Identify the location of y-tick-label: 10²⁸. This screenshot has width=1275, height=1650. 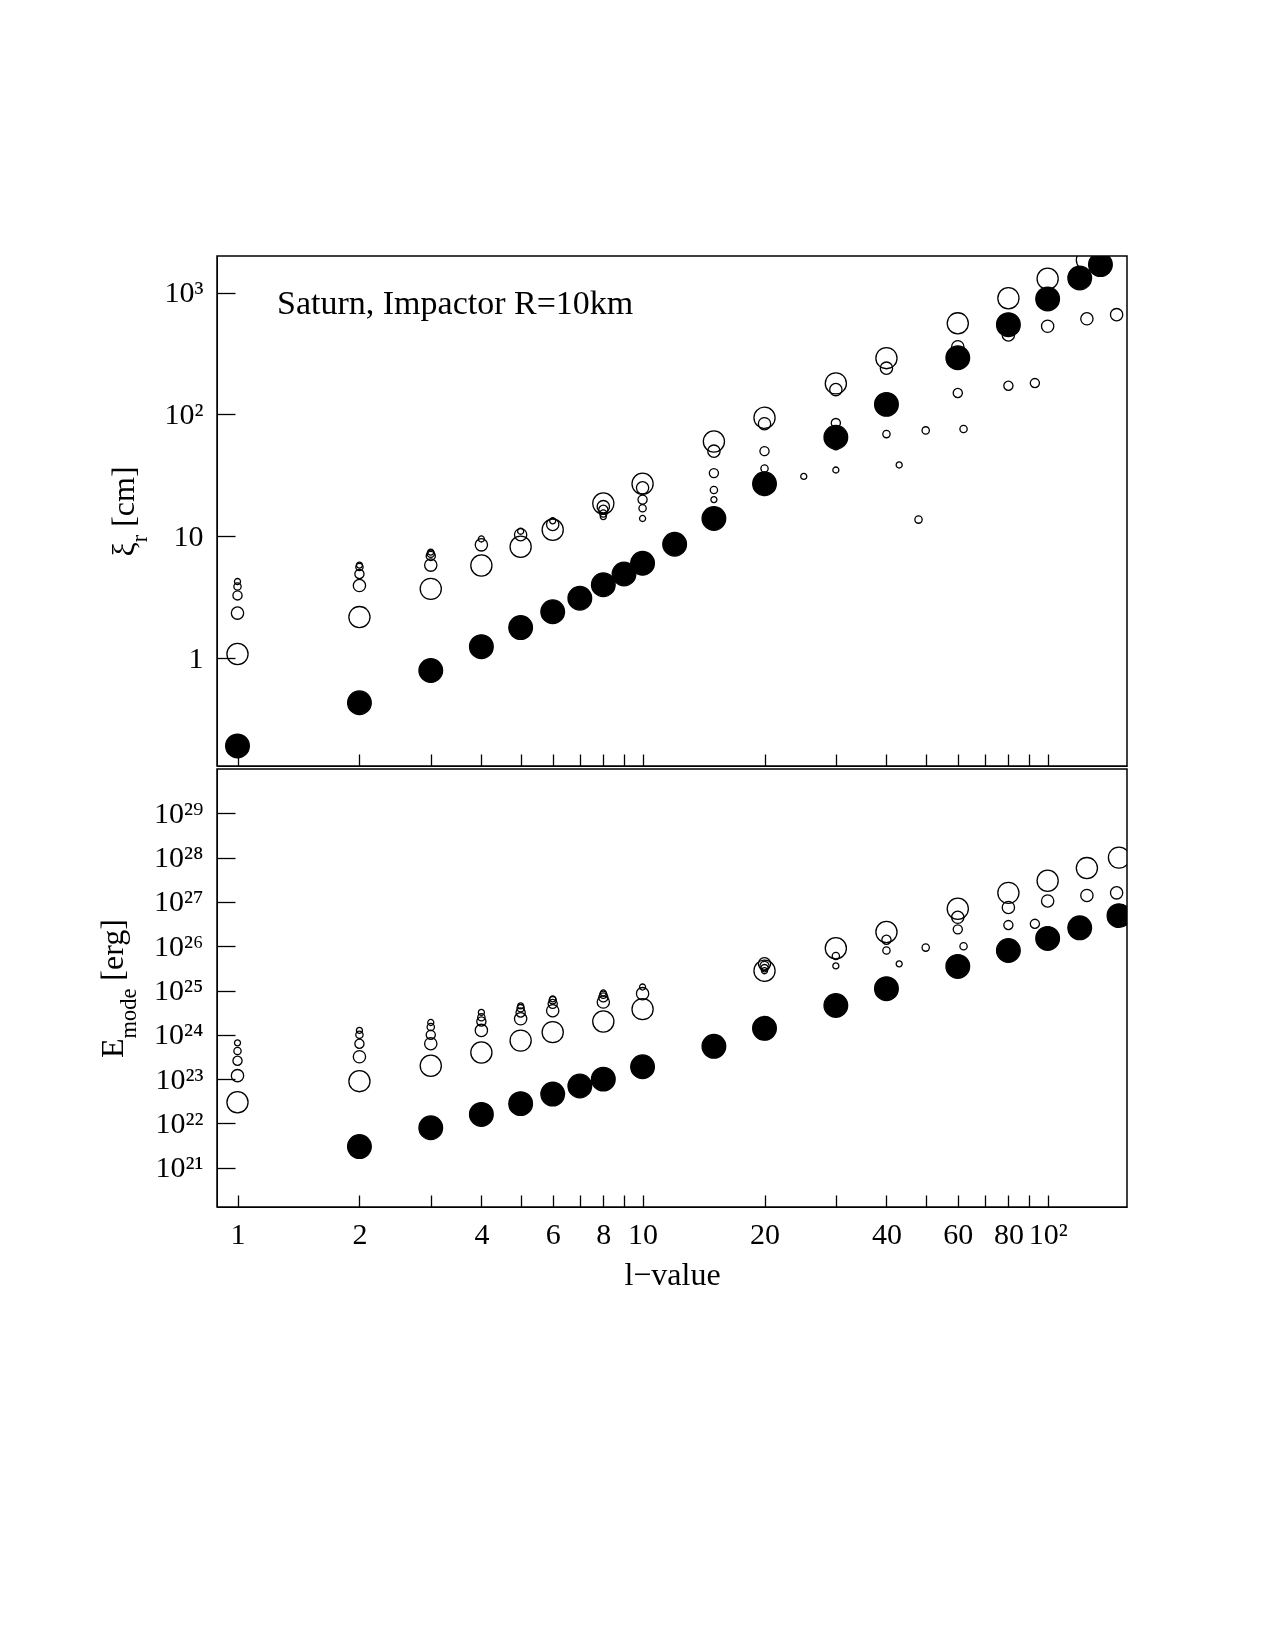
(179, 857).